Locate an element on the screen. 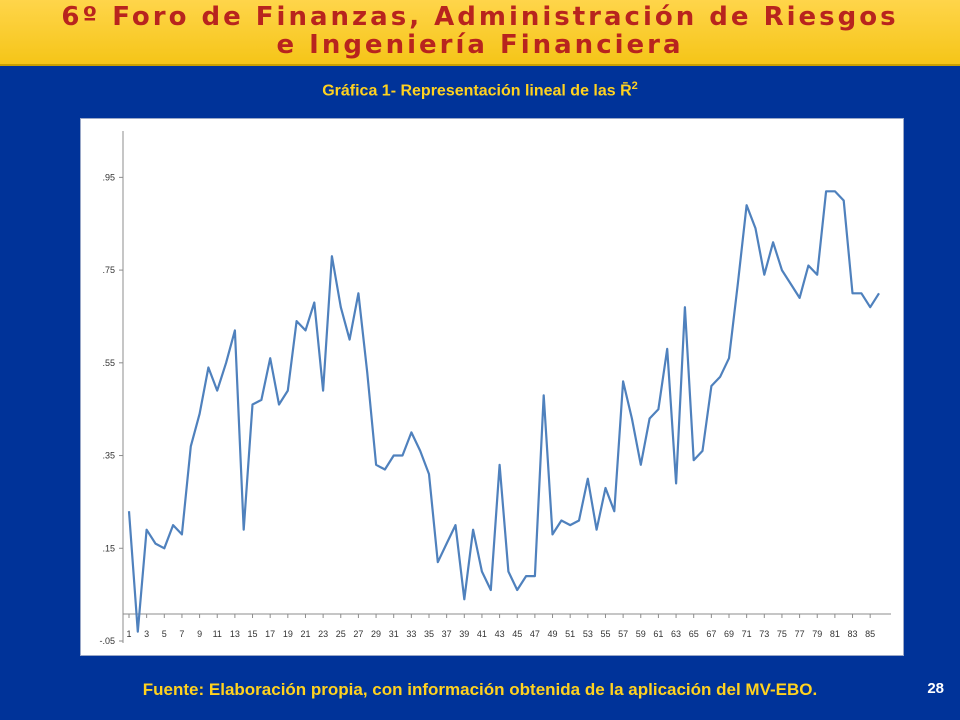 The image size is (960, 720). x-tick-label: 65 is located at coordinates (694, 634).